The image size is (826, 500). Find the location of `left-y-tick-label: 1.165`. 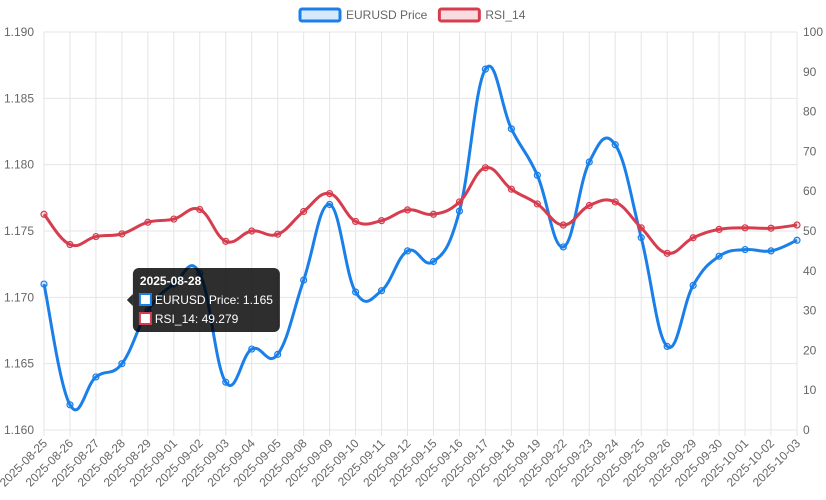

left-y-tick-label: 1.165 is located at coordinates (19, 364).